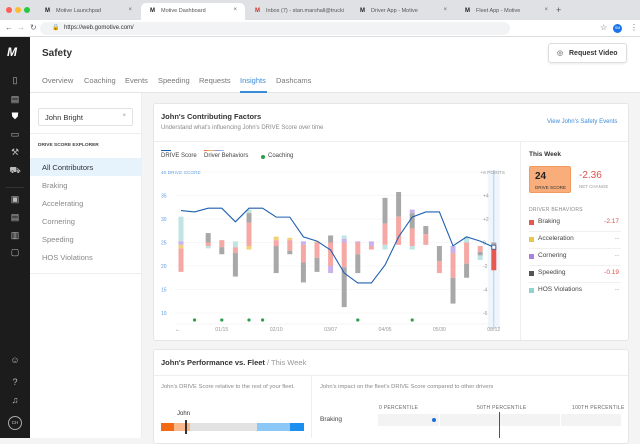 Image resolution: width=640 pixels, height=444 pixels. Describe the element at coordinates (531, 256) in the screenshot. I see `cornering-swatch` at that location.